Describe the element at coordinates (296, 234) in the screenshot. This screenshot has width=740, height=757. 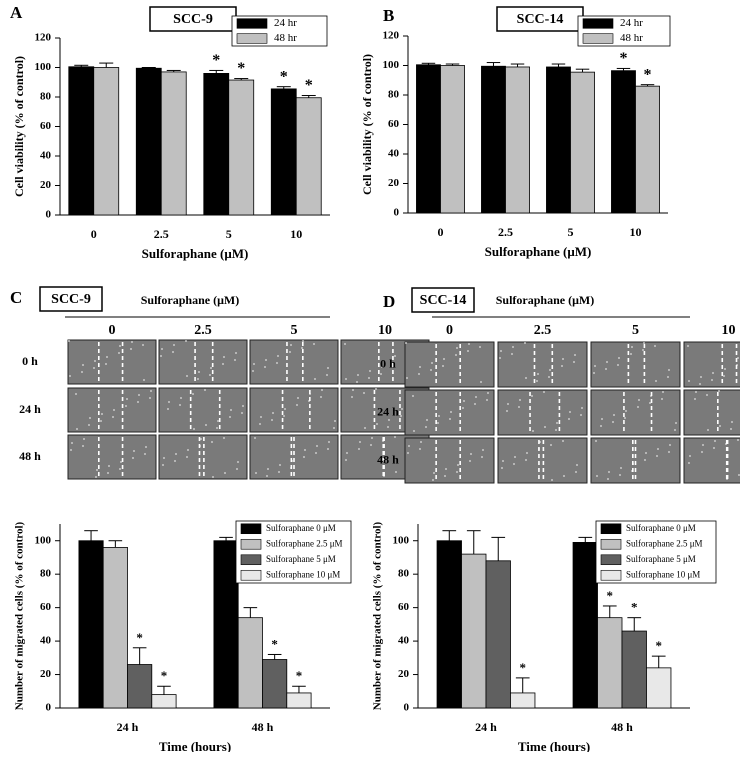
I see `x-tick-label: 10` at that location.